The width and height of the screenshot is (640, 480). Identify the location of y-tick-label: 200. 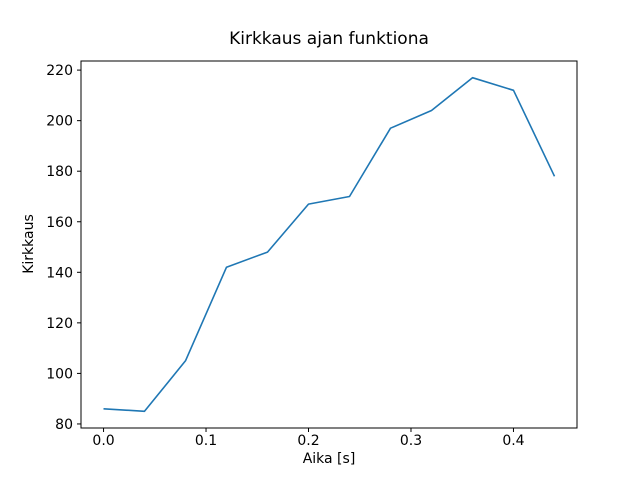
(59, 122).